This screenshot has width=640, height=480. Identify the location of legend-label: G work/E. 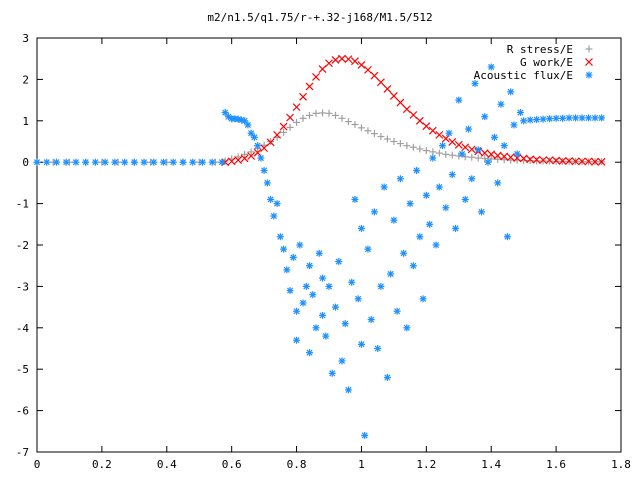
(546, 62).